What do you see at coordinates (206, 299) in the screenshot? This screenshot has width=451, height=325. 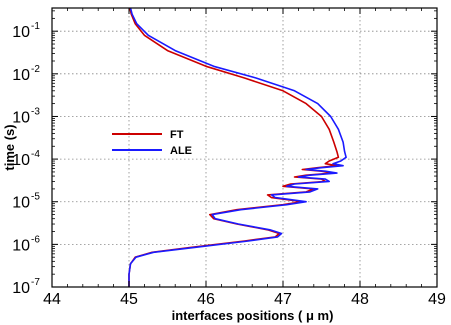 I see `x-tick-label: 46` at bounding box center [206, 299].